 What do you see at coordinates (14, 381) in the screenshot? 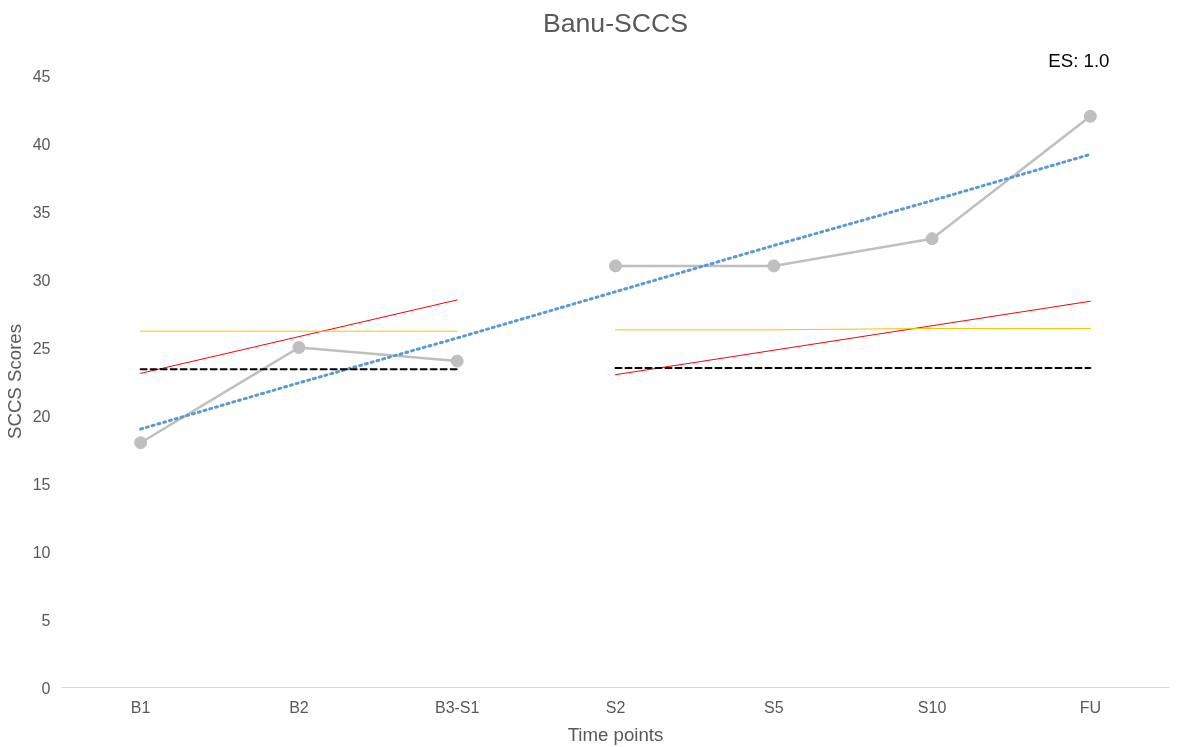
I see `y-axis-title: SCCS Scores` at bounding box center [14, 381].